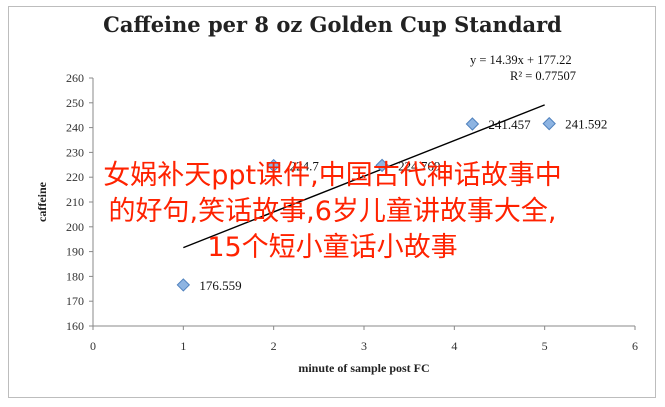 Image resolution: width=665 pixels, height=407 pixels. Describe the element at coordinates (274, 346) in the screenshot. I see `x-tick-label: 2` at that location.